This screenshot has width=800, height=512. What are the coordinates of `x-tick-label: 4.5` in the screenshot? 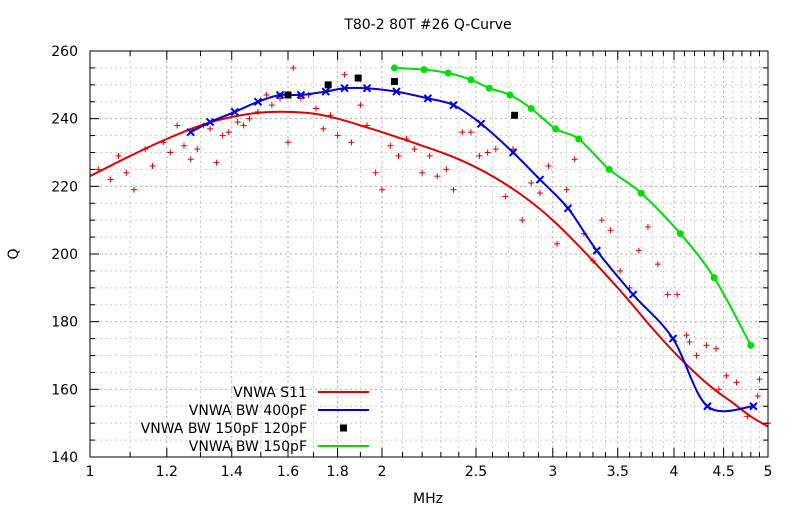 It's located at (723, 472).